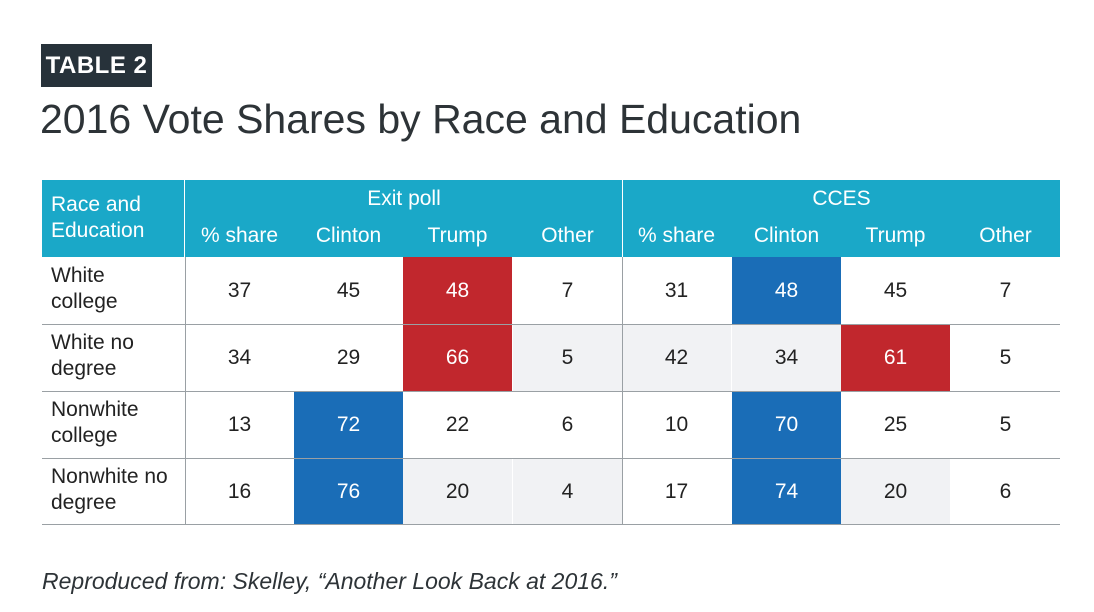 This screenshot has height=612, width=1094. What do you see at coordinates (95, 422) in the screenshot?
I see `row-label: Nonwhite college` at bounding box center [95, 422].